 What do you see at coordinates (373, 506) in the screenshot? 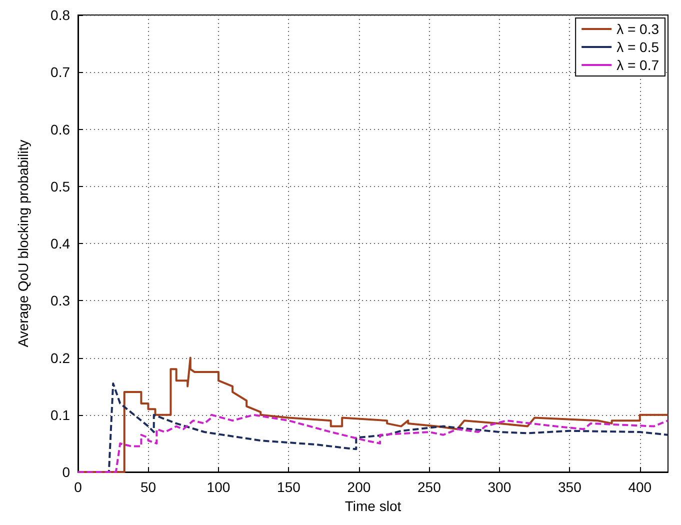
I see `x-axis-title: Time slot` at bounding box center [373, 506].